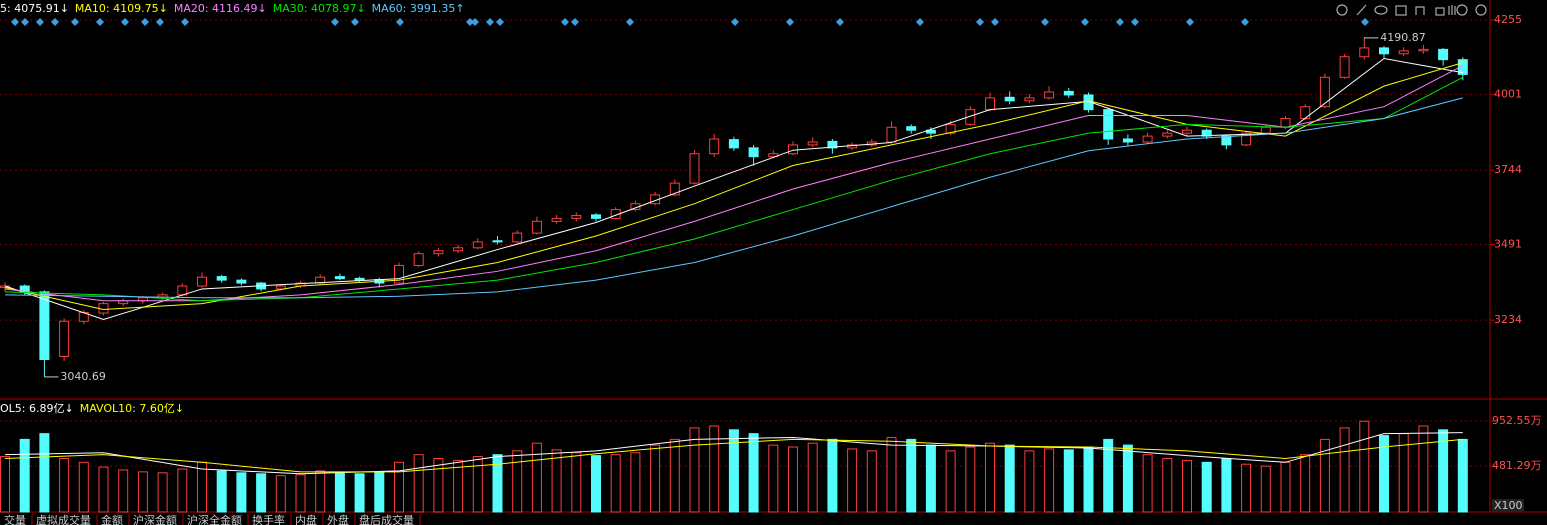  What do you see at coordinates (1452, 10) in the screenshot?
I see `hand-icon` at bounding box center [1452, 10].